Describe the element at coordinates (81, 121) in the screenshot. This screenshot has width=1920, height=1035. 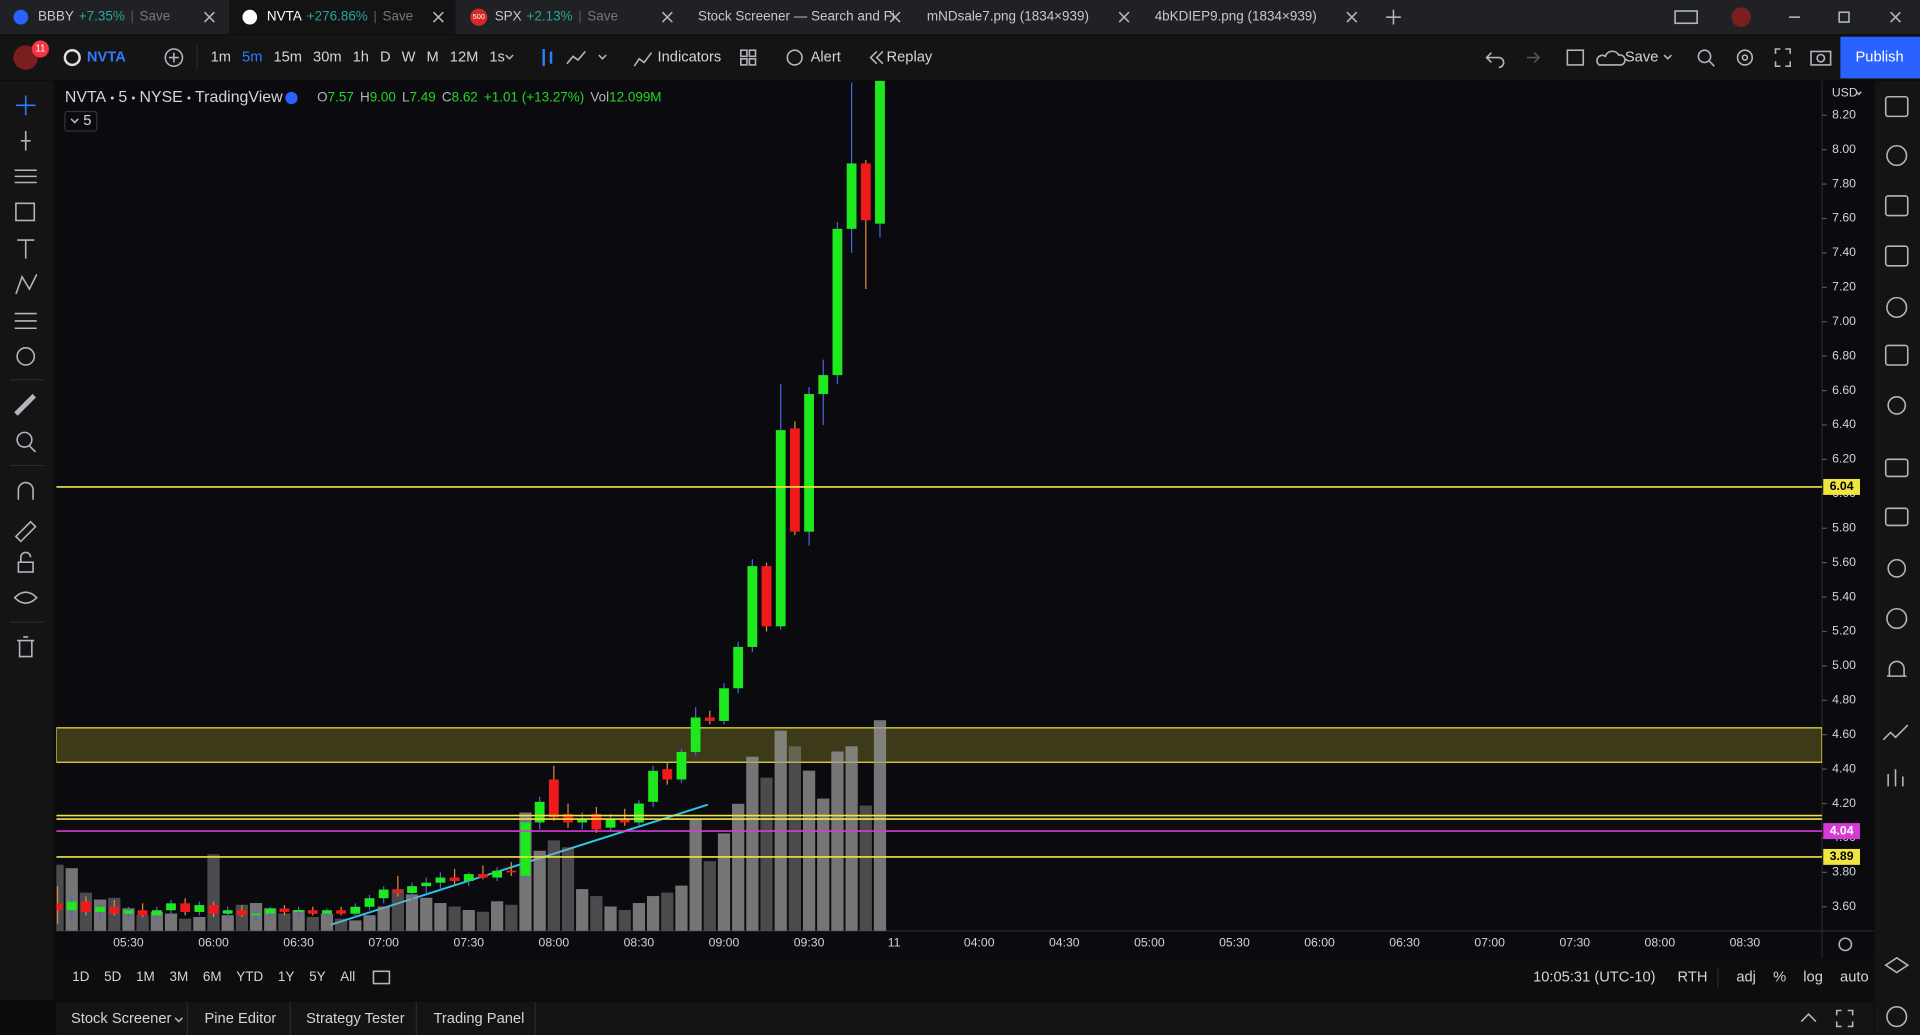
I see `collapse-button` at that location.